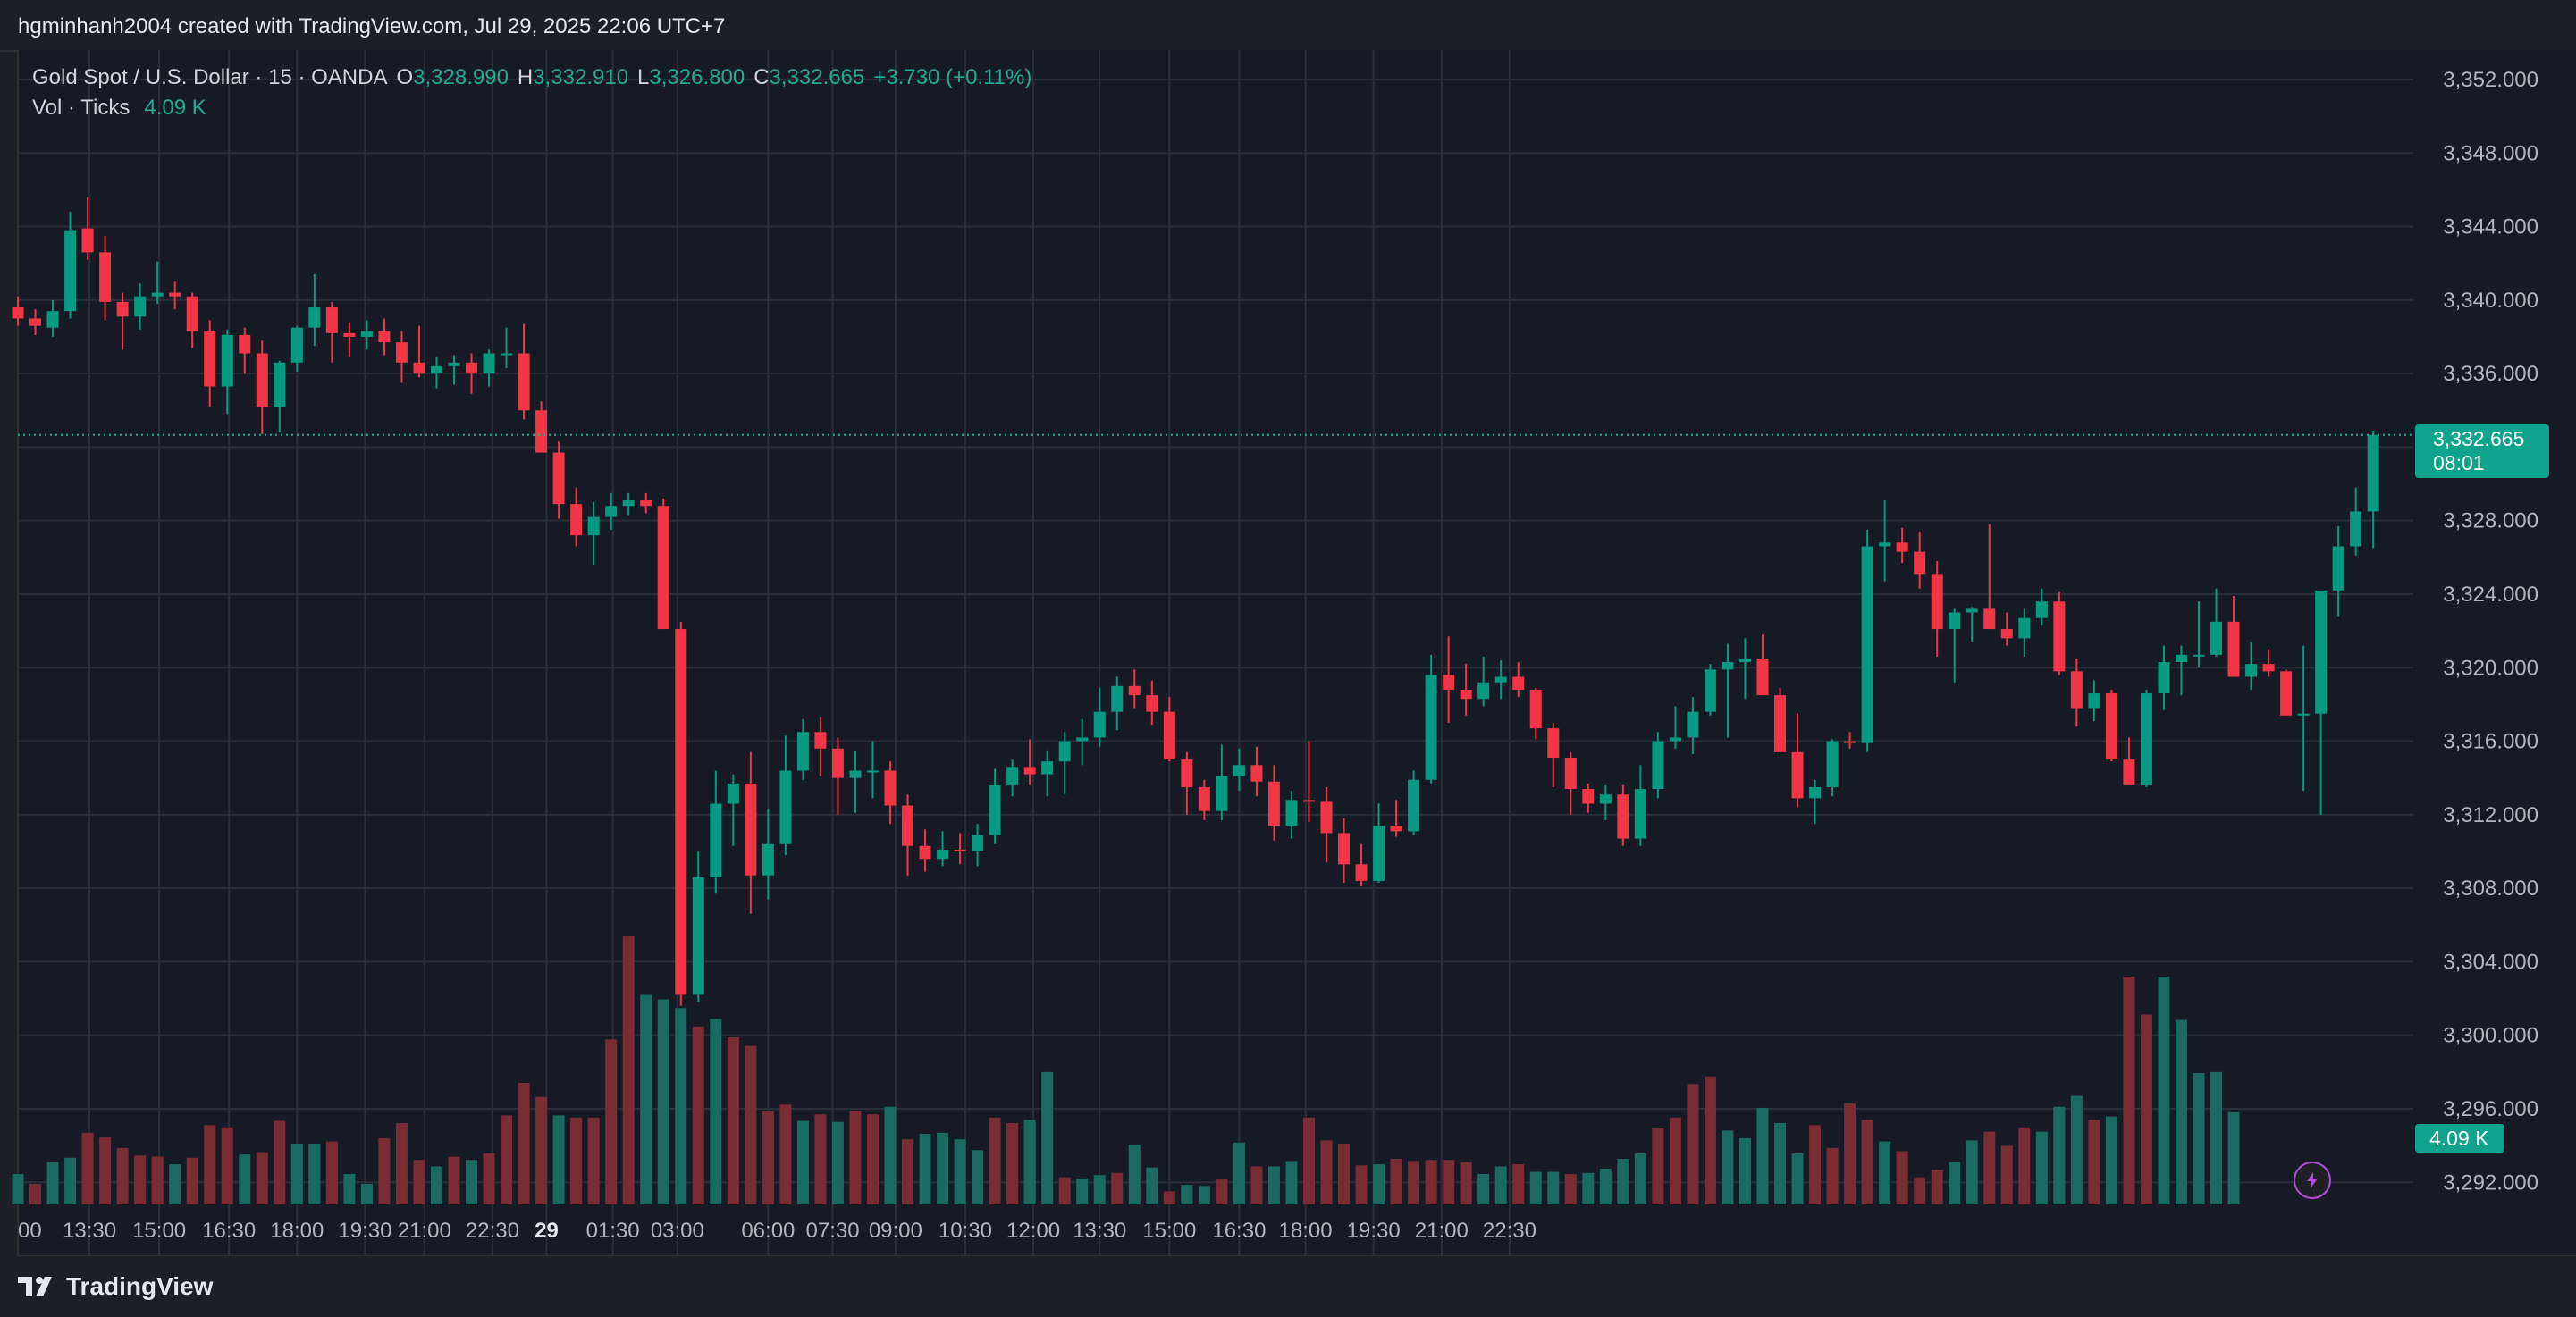 The height and width of the screenshot is (1317, 2576). I want to click on y-tick-label: 3,336.000, so click(2490, 374).